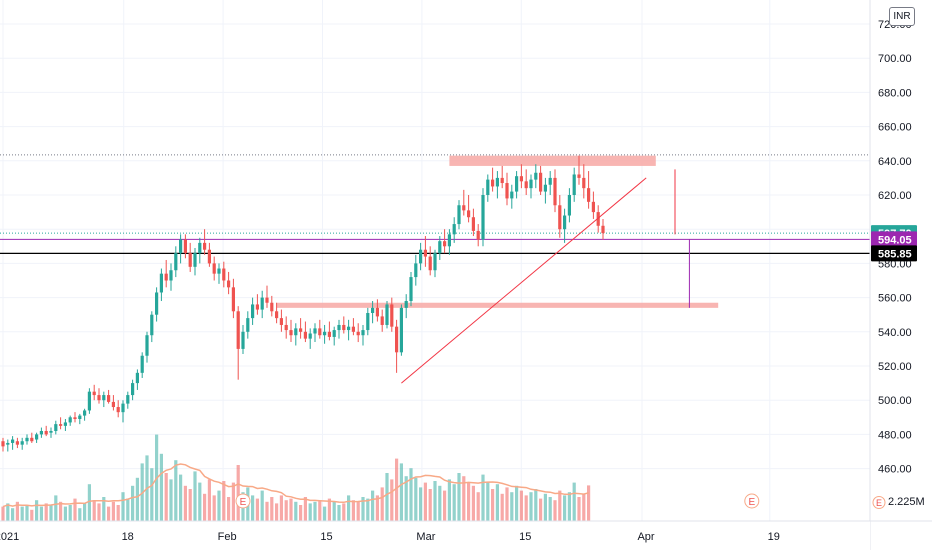 Image resolution: width=932 pixels, height=550 pixels. I want to click on price-tick-label: 520.00, so click(895, 367).